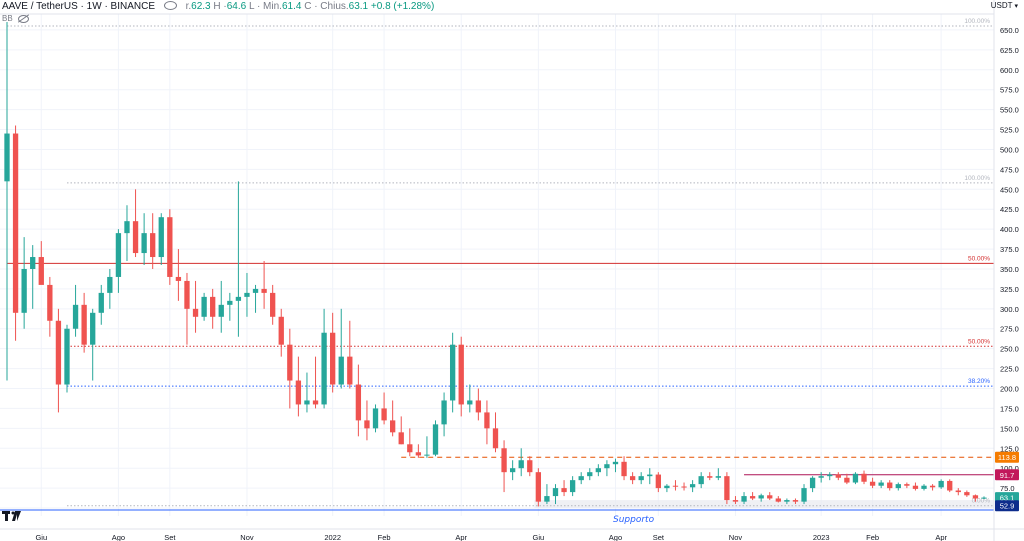 The image size is (1024, 541). Describe the element at coordinates (1009, 209) in the screenshot. I see `y-tick-label: 425.0` at that location.